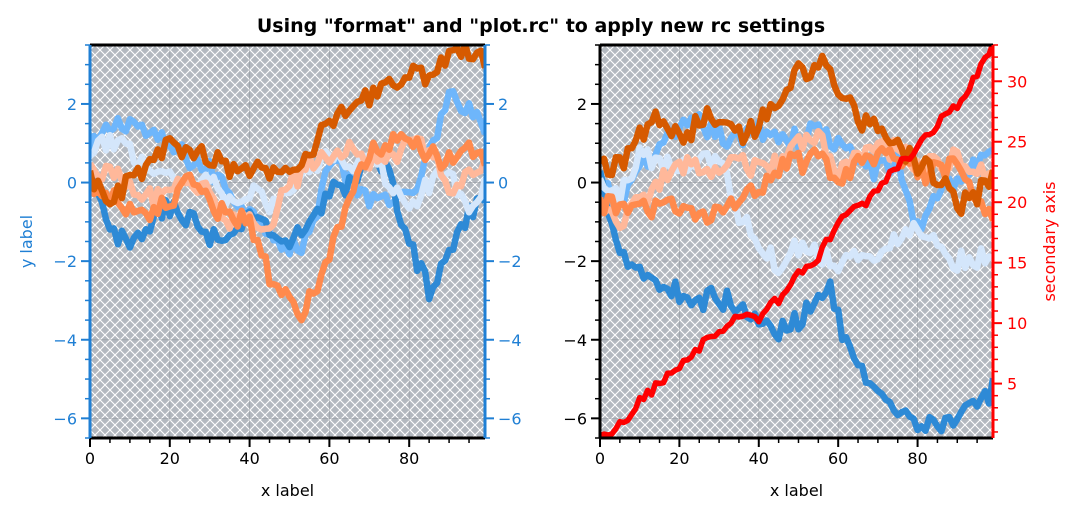  Describe the element at coordinates (503, 183) in the screenshot. I see `y-right-tick-label: 0` at that location.